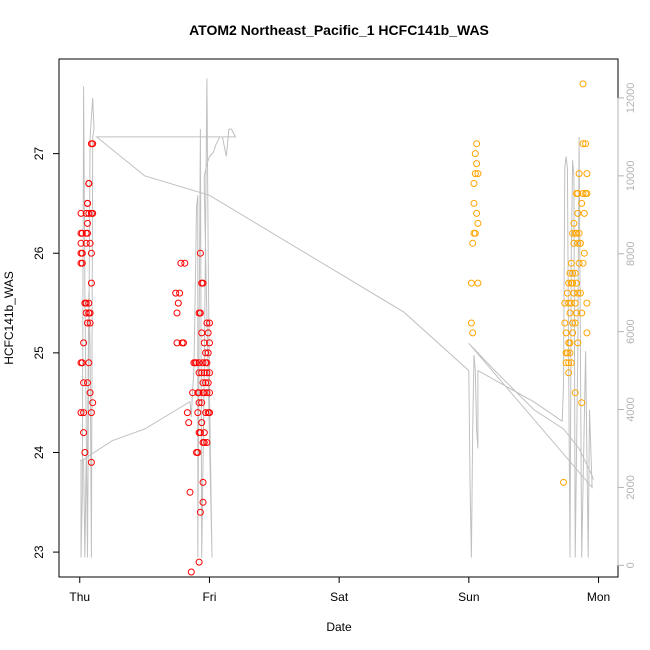 Image resolution: width=650 pixels, height=650 pixels. What do you see at coordinates (39, 253) in the screenshot?
I see `y-tick-label: 26` at bounding box center [39, 253].